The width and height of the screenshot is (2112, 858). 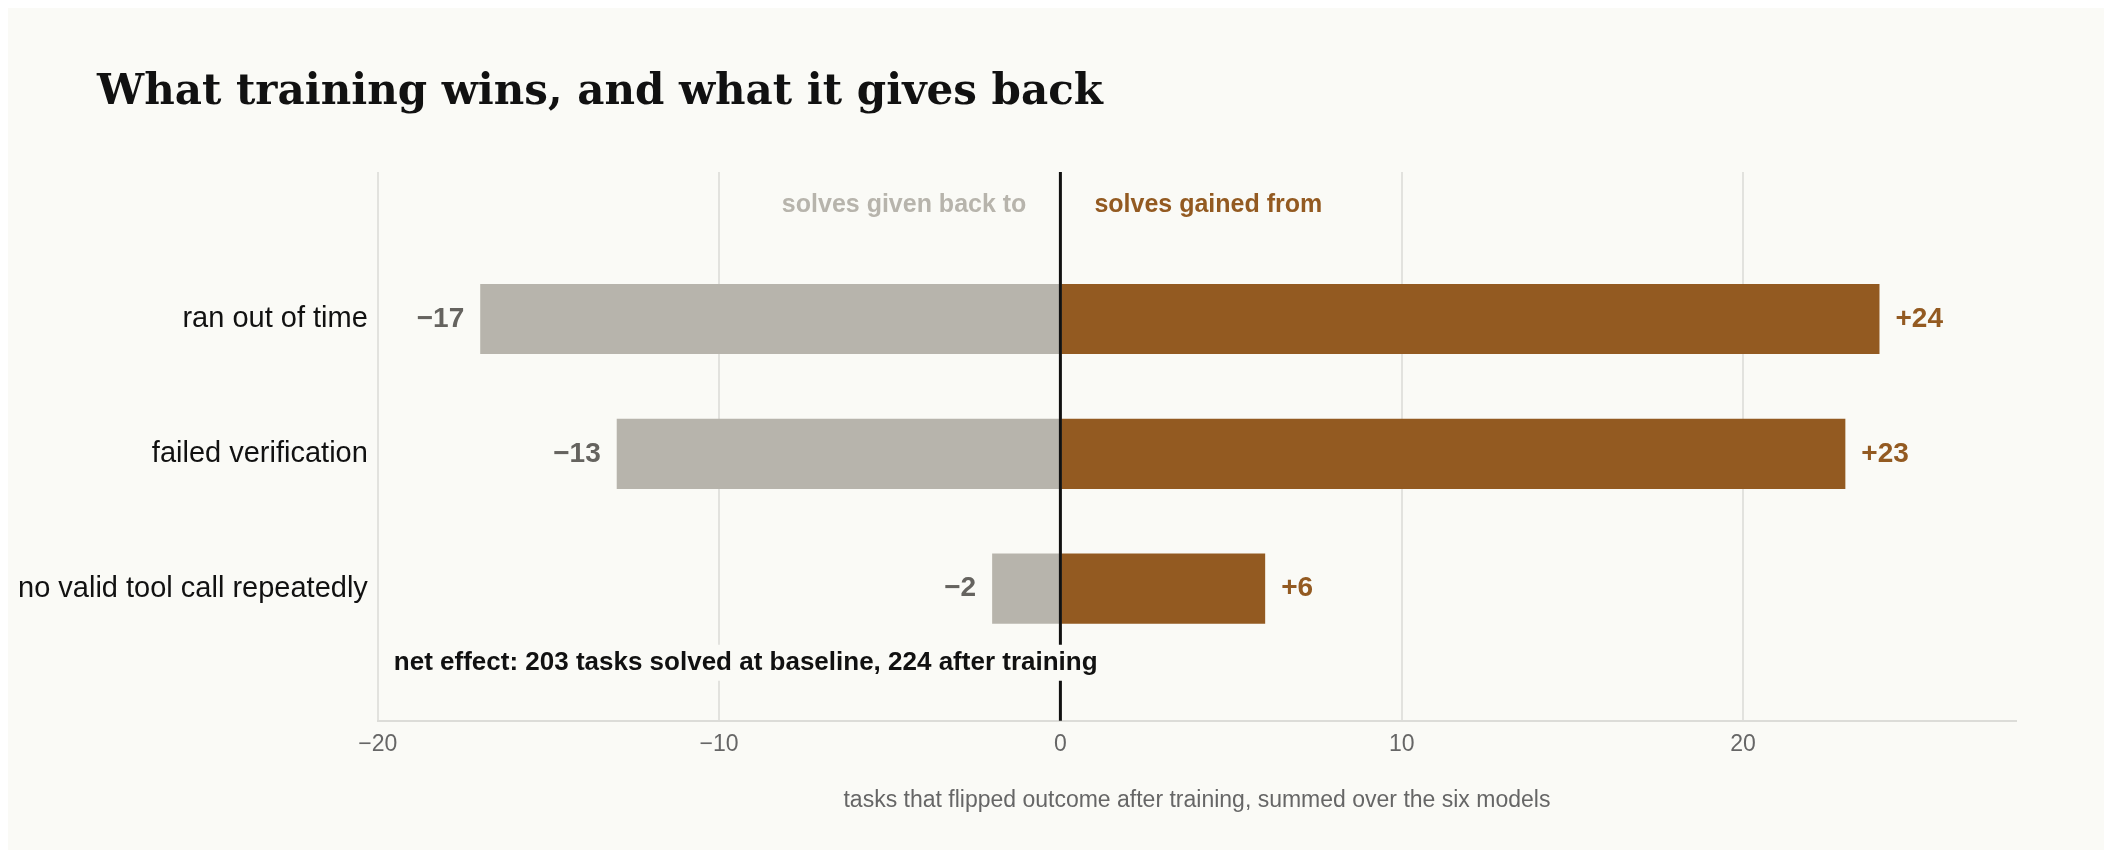 I want to click on x-tick-label: 10, so click(x=1401, y=742).